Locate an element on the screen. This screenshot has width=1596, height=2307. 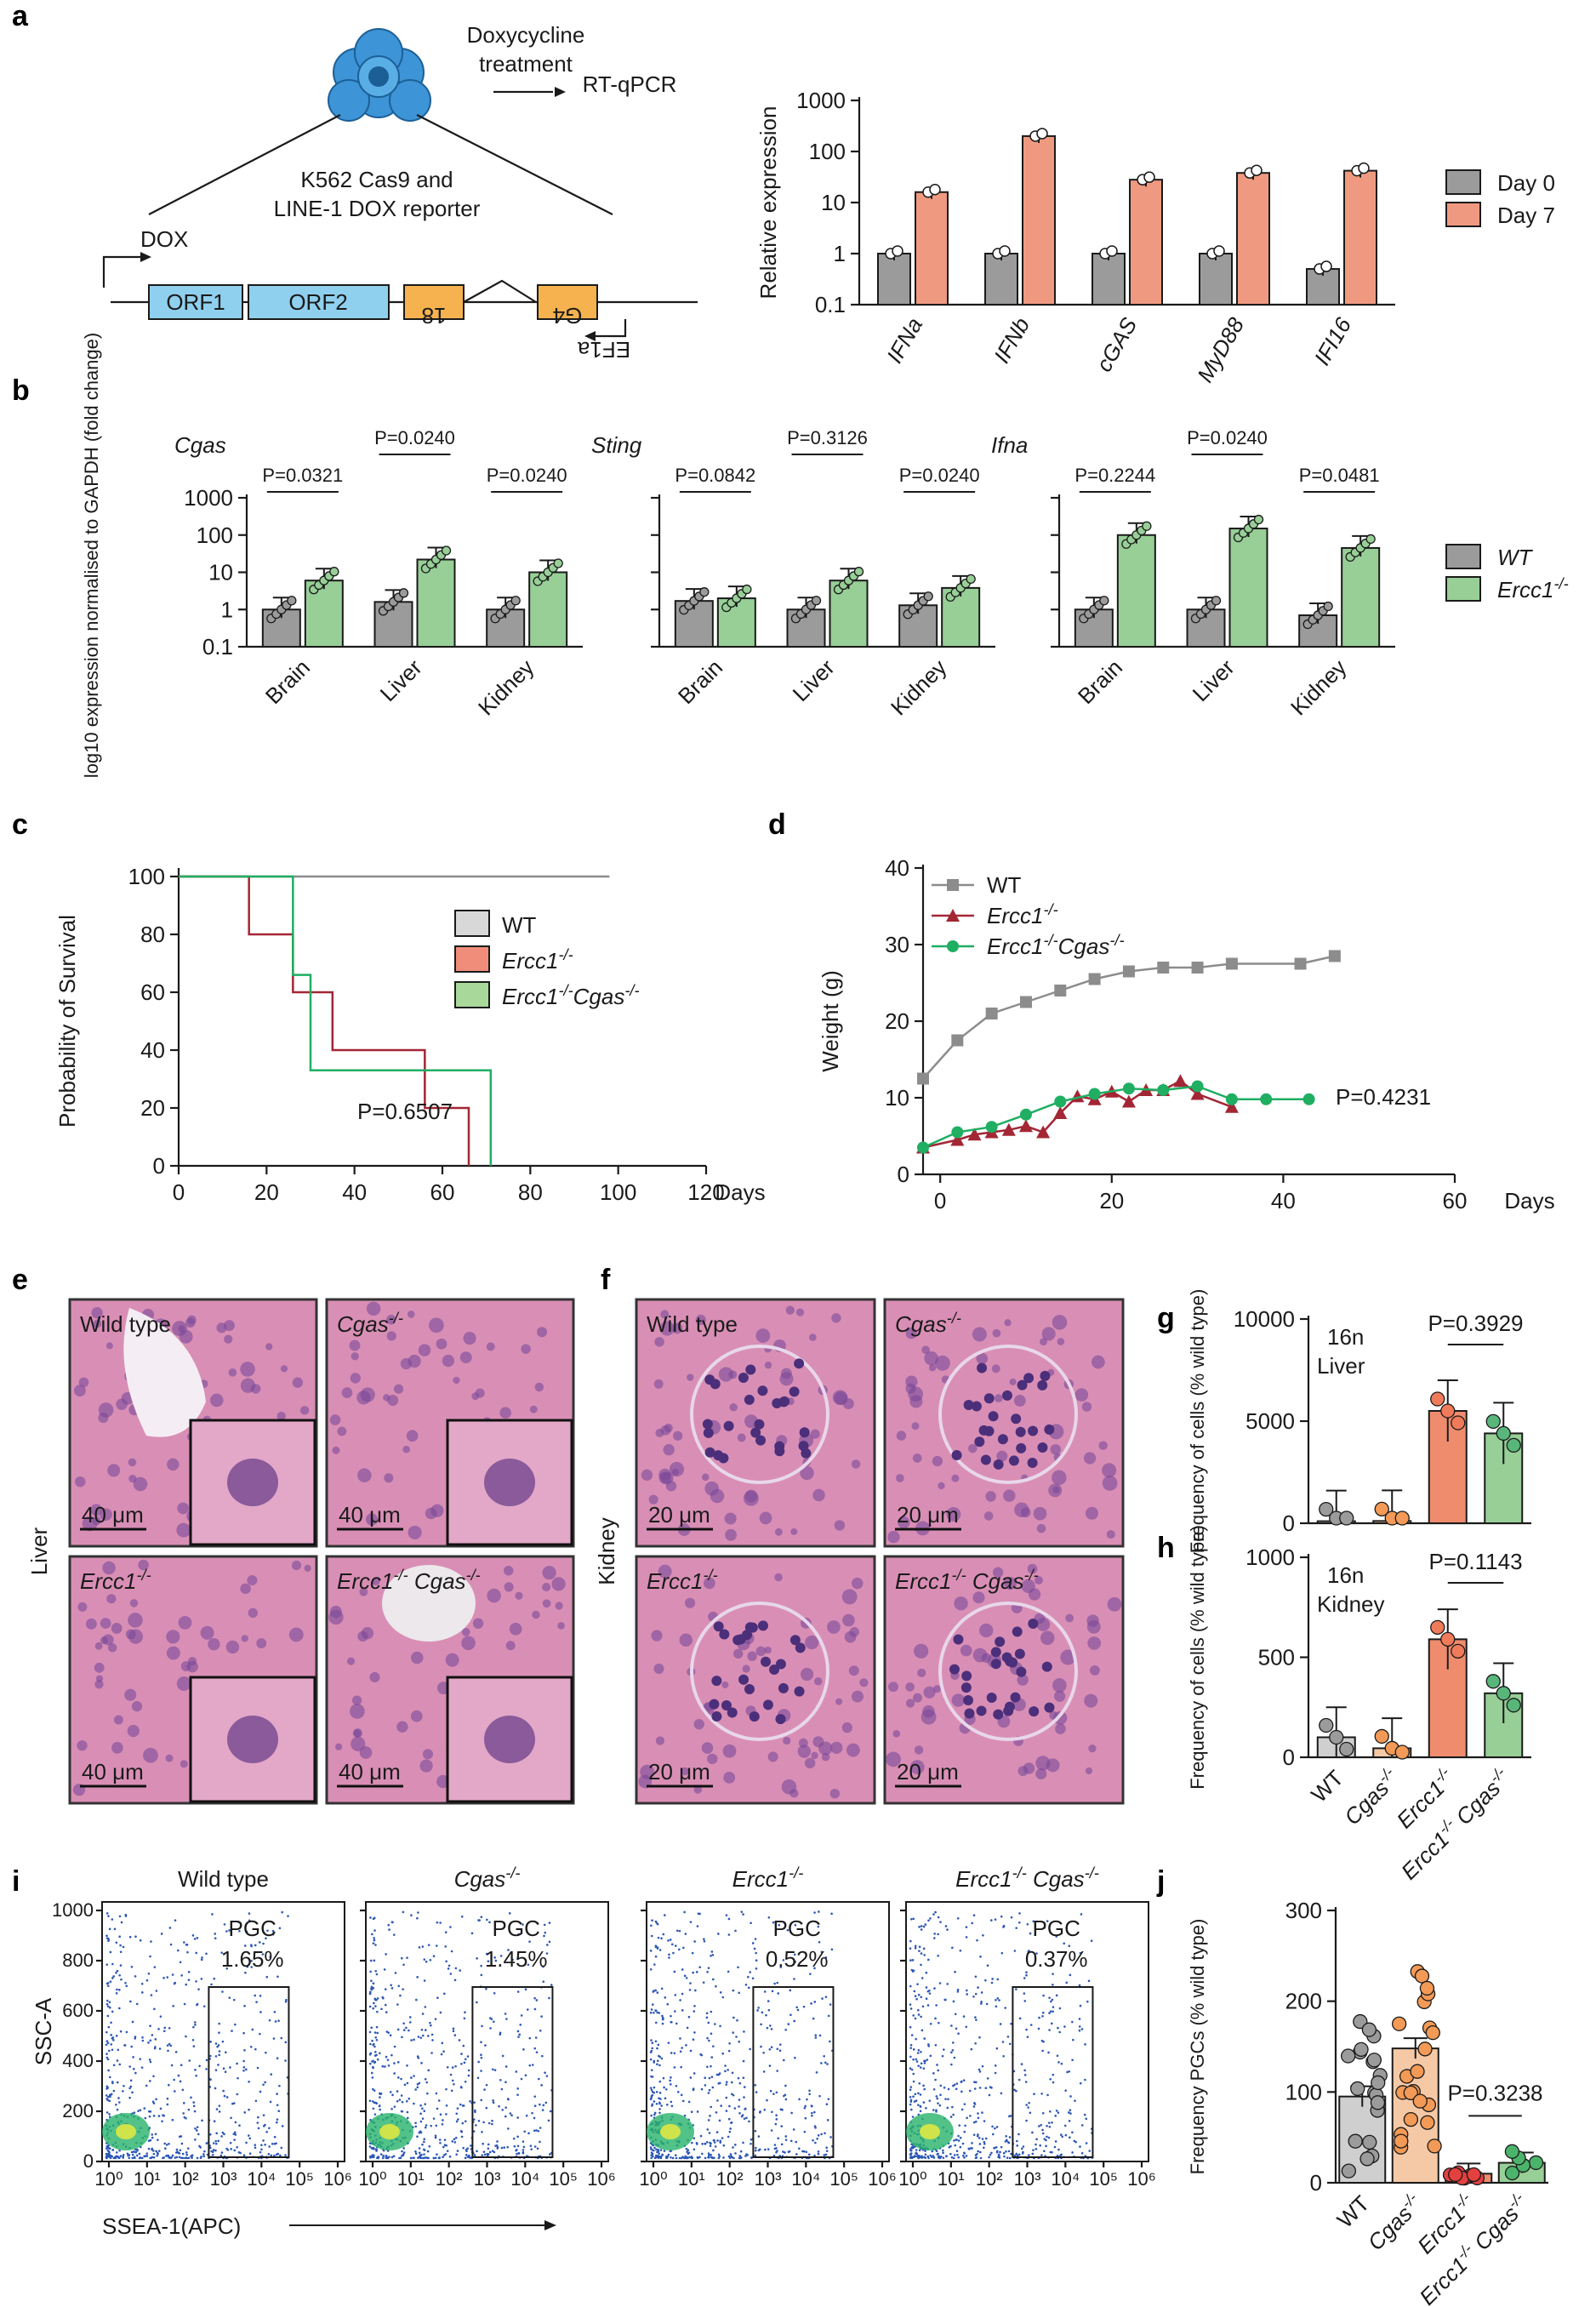
micrograph-tile is located at coordinates (1004, 1680).